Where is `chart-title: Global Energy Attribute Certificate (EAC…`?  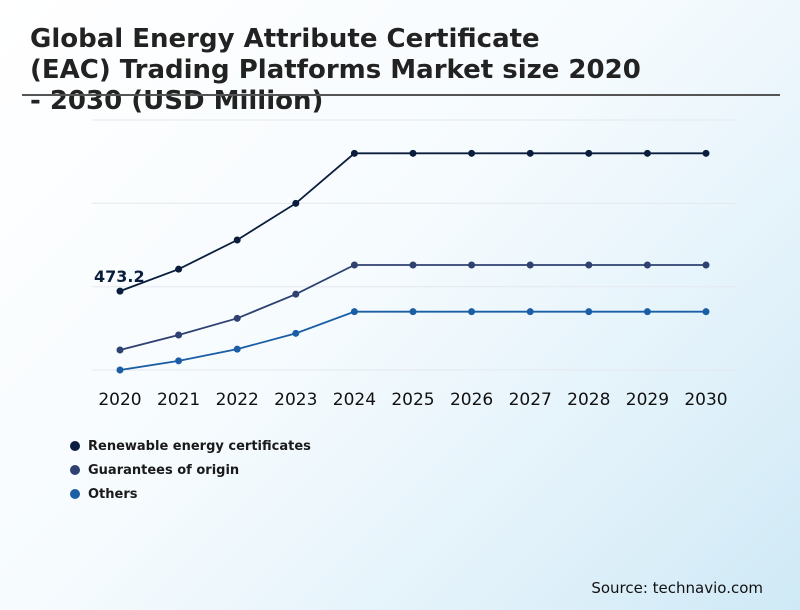 chart-title: Global Energy Attribute Certificate (EAC… is located at coordinates (380, 70).